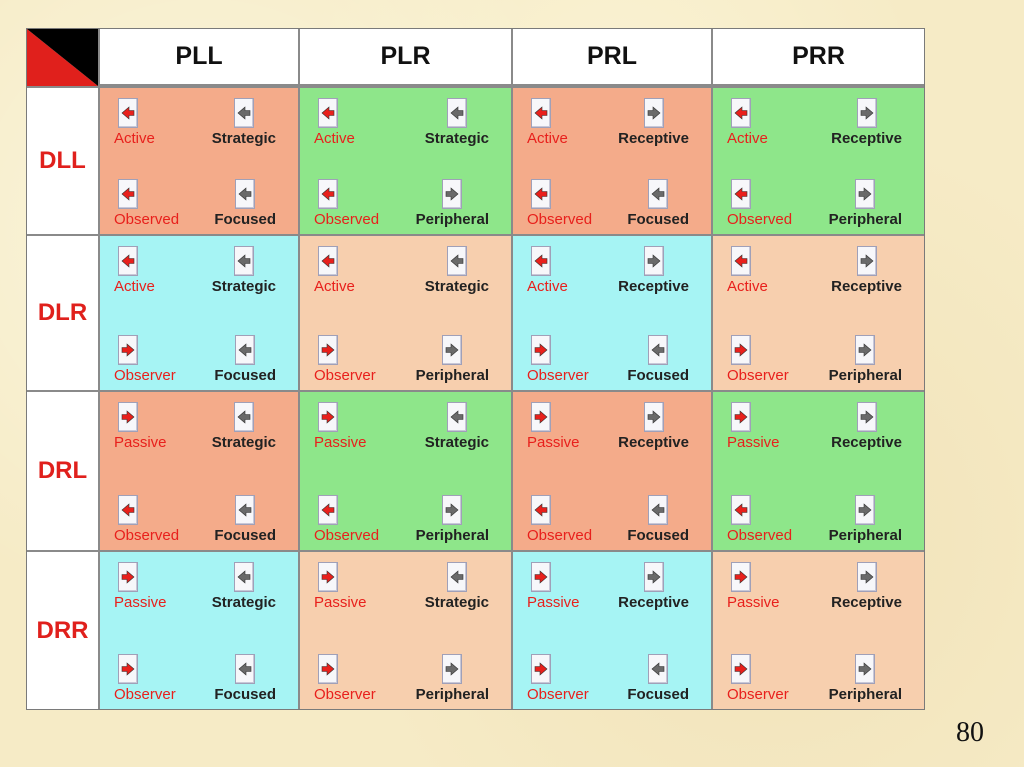 This screenshot has width=1024, height=767. Describe the element at coordinates (611, 629) in the screenshot. I see `matrix-cell: Passive Observer Receptive Focused` at that location.